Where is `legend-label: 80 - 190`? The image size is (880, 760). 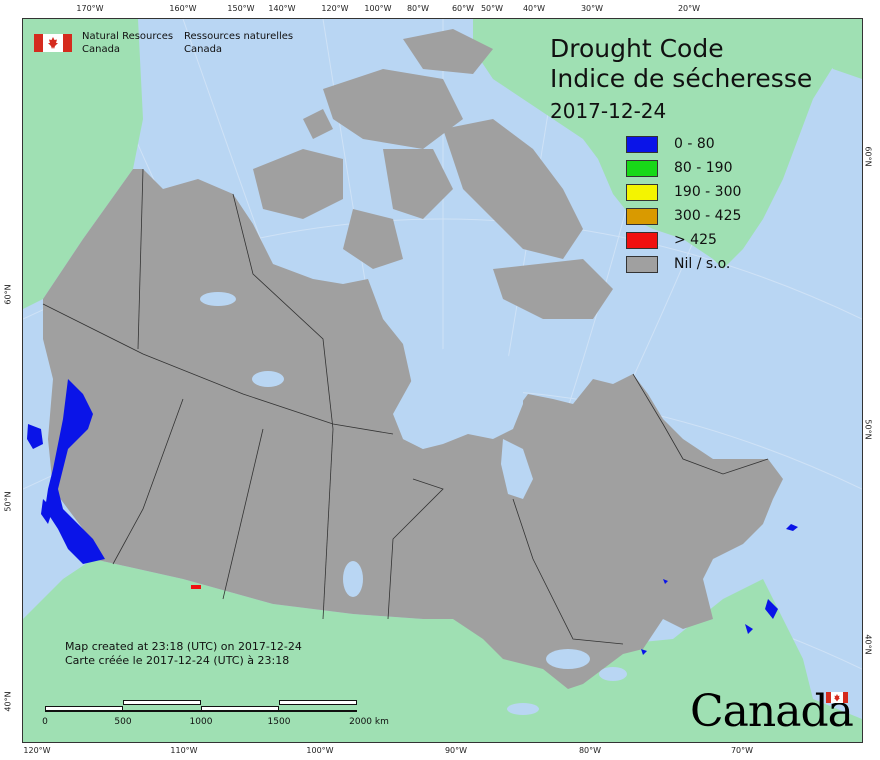 legend-label: 80 - 190 is located at coordinates (703, 168).